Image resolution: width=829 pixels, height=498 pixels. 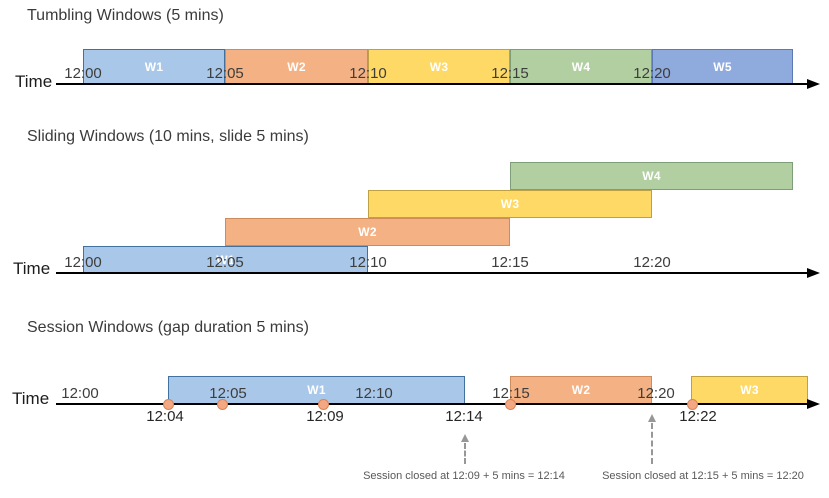 I want to click on window-tumbling-windows-w2: W2, so click(x=296, y=66).